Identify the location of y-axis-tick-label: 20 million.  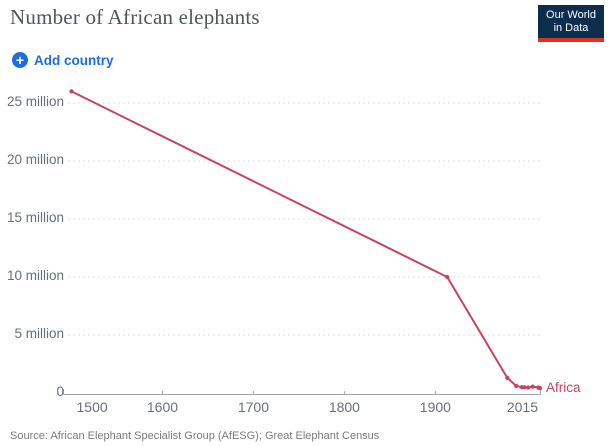
(35, 159).